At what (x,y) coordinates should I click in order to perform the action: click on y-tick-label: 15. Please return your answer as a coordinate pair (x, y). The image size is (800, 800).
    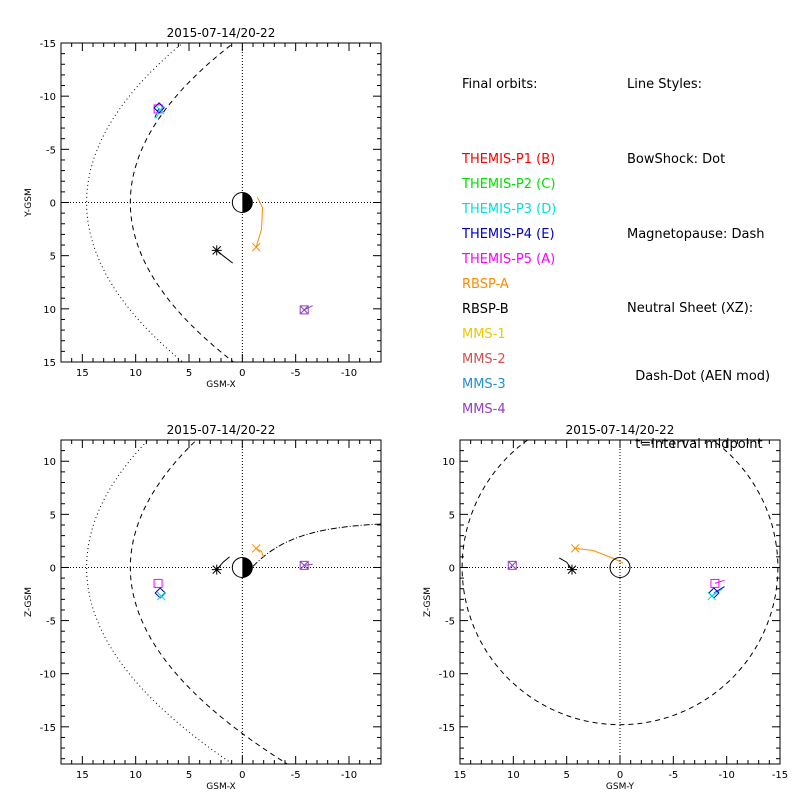
    Looking at the image, I should click on (49, 363).